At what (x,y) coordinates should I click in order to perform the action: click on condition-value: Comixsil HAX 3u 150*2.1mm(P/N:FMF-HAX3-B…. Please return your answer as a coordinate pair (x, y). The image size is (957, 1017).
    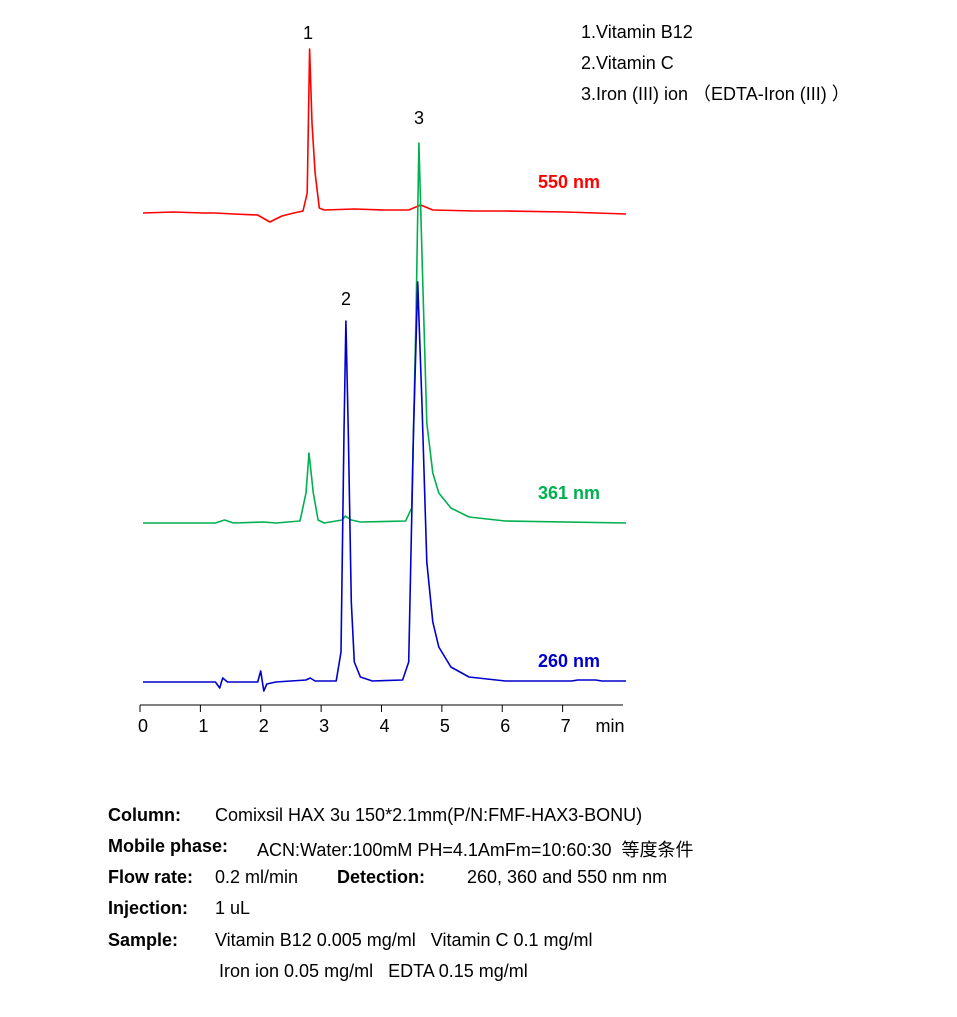
    Looking at the image, I should click on (429, 815).